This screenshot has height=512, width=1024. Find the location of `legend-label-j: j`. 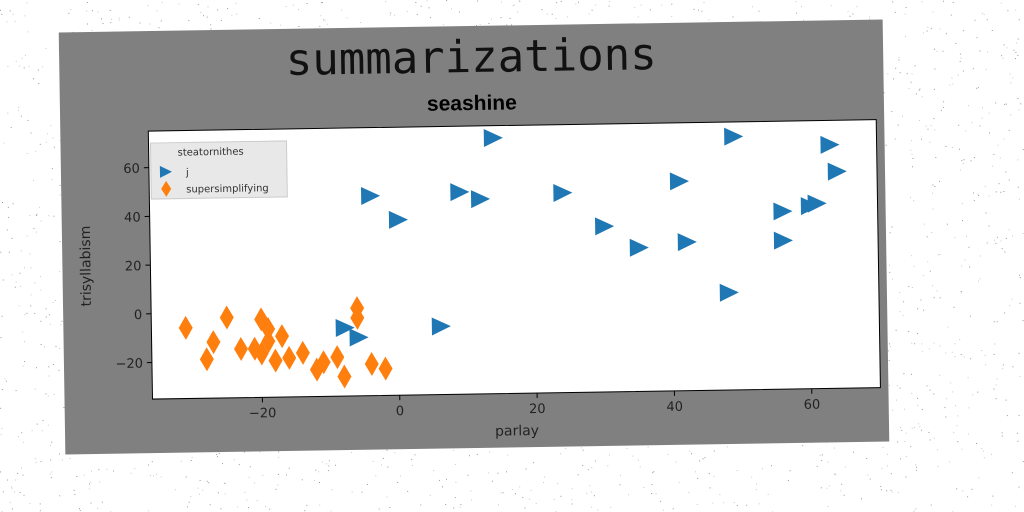

legend-label-j: j is located at coordinates (187, 172).